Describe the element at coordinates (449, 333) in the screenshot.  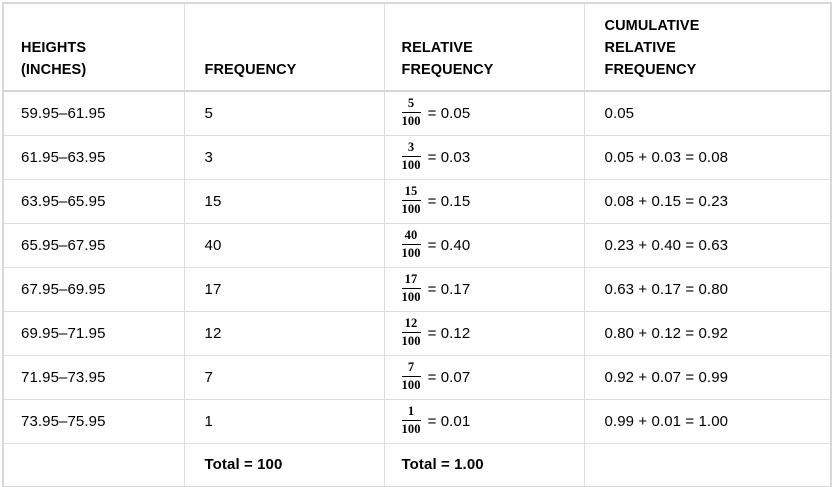
I see `fraction-result: = 0.12` at that location.